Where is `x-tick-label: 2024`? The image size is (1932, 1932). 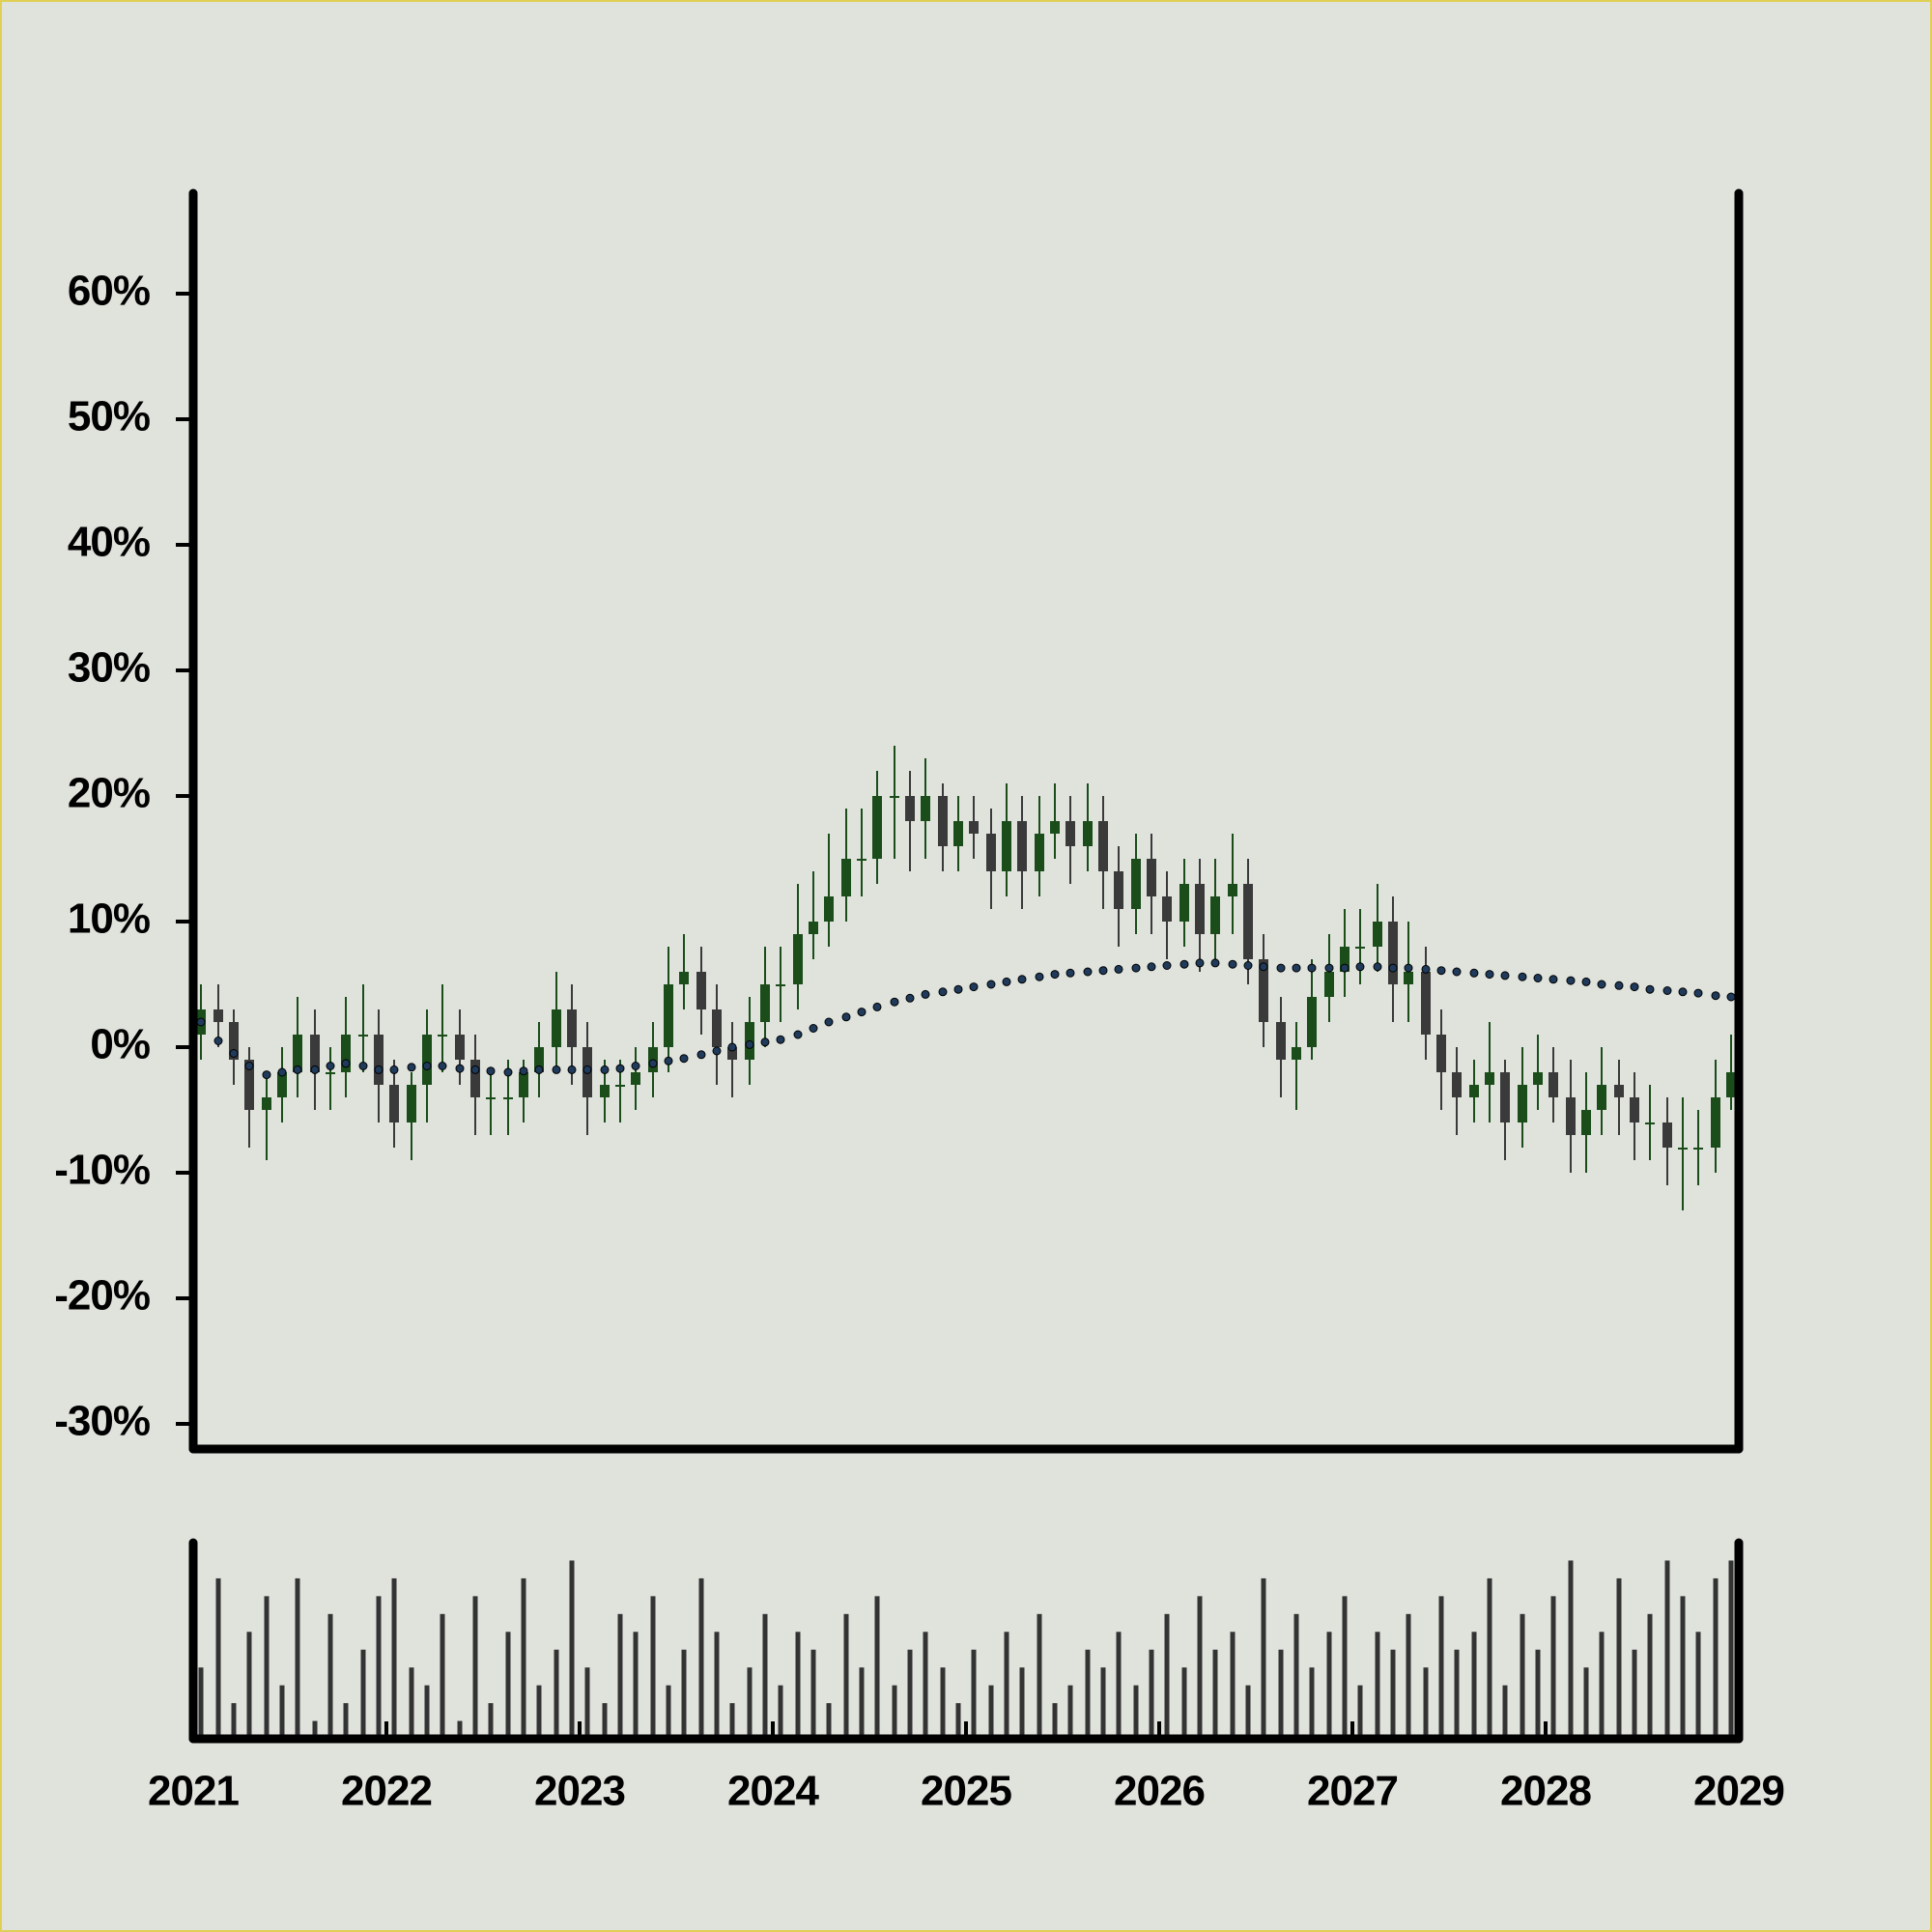 x-tick-label: 2024 is located at coordinates (773, 1791).